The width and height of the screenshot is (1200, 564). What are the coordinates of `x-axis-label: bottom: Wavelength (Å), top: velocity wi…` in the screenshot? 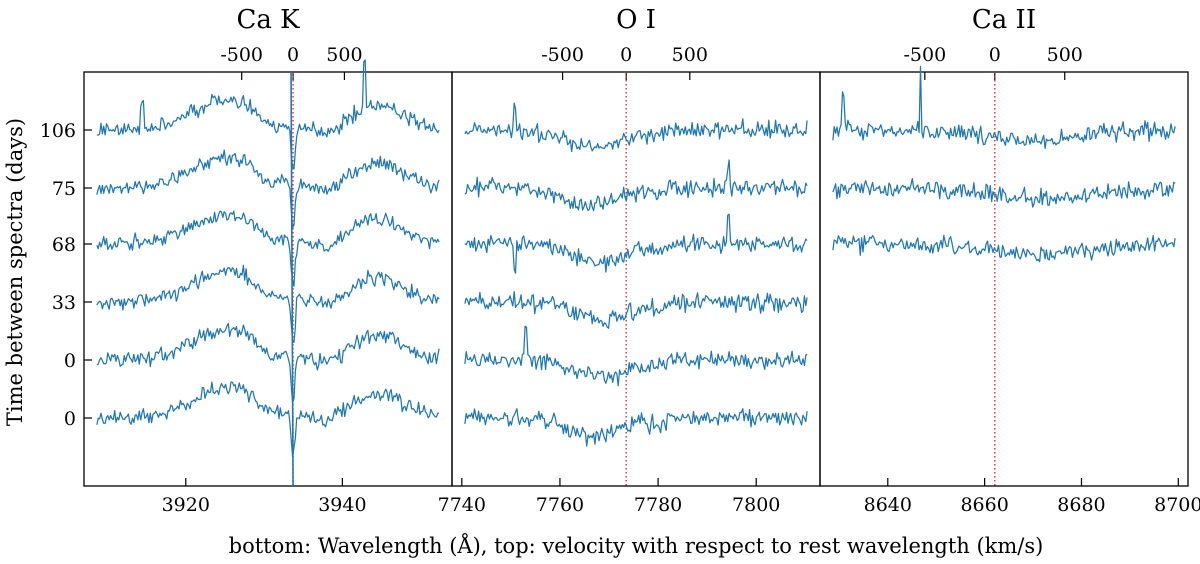 It's located at (636, 545).